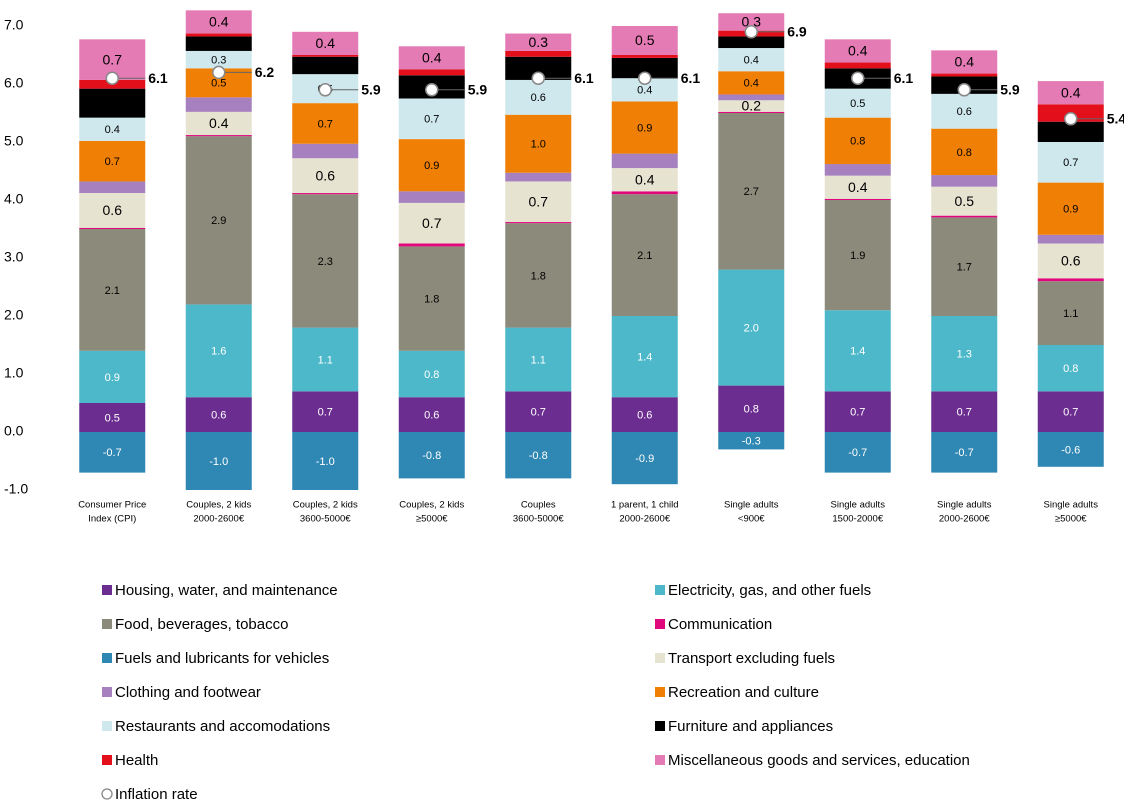 The image size is (1124, 808). I want to click on legend-label: Communication, so click(720, 624).